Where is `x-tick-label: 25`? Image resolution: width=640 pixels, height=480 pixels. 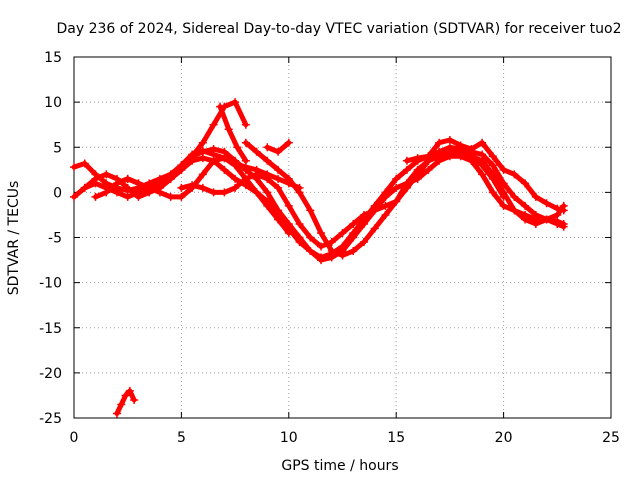 x-tick-label: 25 is located at coordinates (611, 438).